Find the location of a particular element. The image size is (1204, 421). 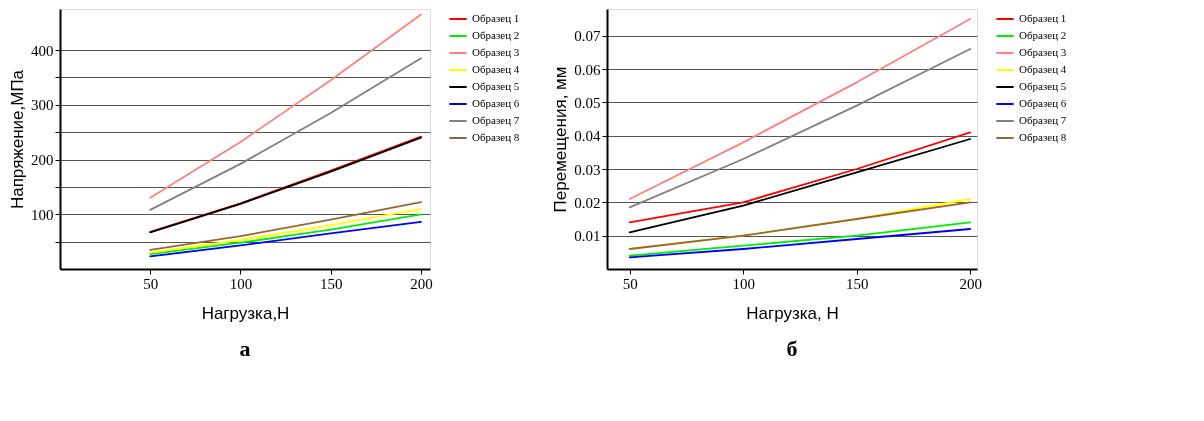

y-tick-label: 0.01 is located at coordinates (587, 236).